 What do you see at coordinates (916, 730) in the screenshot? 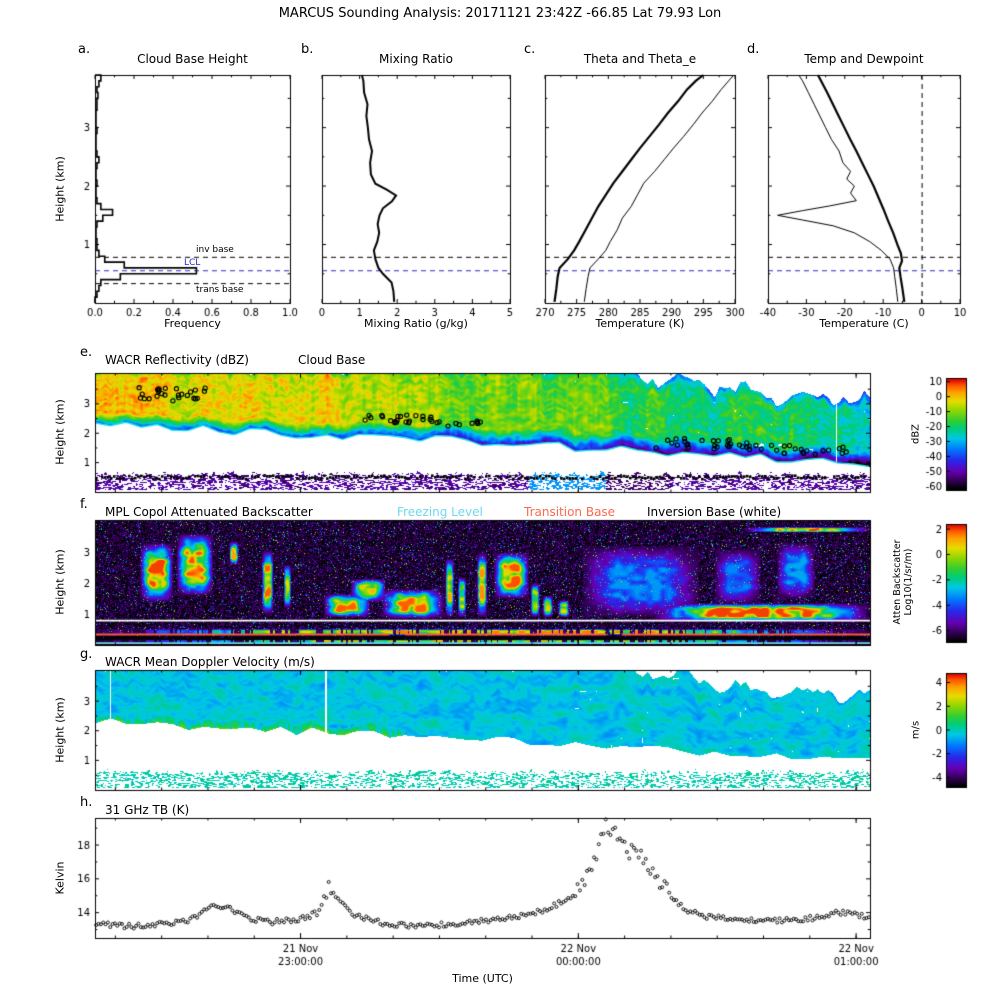
I see `colorbar-g-label: m/s` at bounding box center [916, 730].